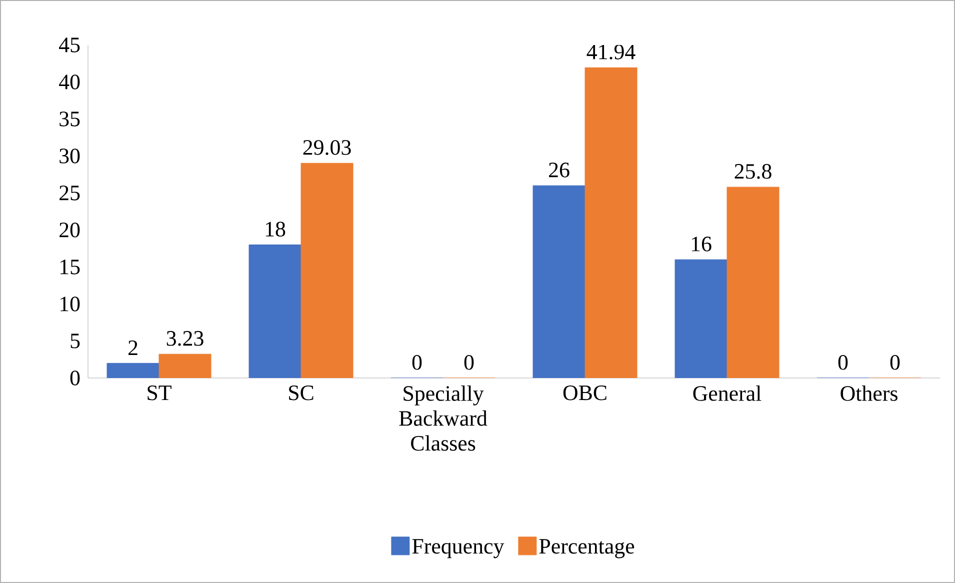 The image size is (955, 583). Describe the element at coordinates (70, 267) in the screenshot. I see `y-tick-label: 15` at that location.